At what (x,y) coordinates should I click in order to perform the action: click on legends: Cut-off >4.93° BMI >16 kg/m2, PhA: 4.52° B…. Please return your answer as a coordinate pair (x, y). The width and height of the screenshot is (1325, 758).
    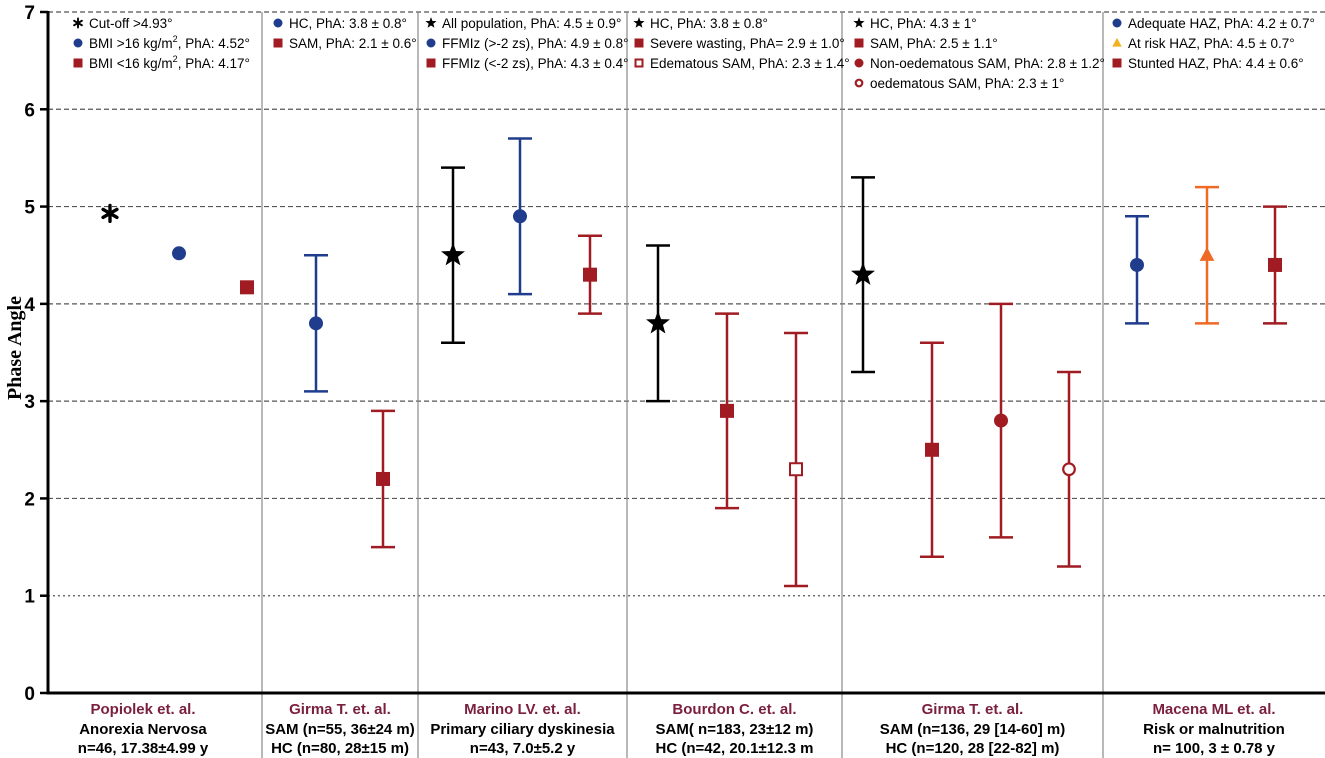
    Looking at the image, I should click on (694, 53).